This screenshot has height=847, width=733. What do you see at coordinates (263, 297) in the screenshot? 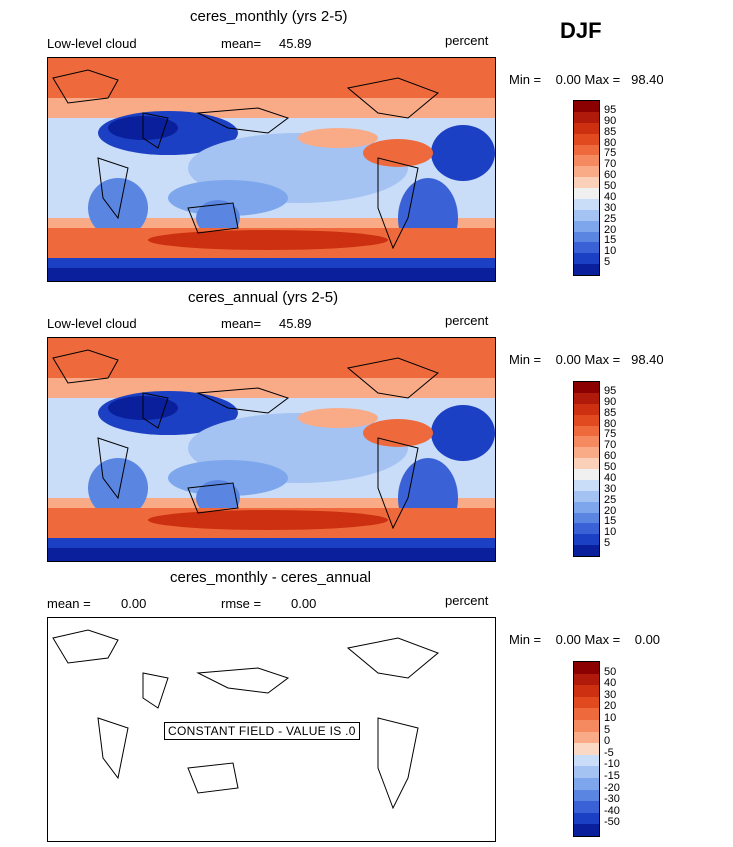
I see `panel2-title: ceres_annual (yrs 2-5)` at bounding box center [263, 297].